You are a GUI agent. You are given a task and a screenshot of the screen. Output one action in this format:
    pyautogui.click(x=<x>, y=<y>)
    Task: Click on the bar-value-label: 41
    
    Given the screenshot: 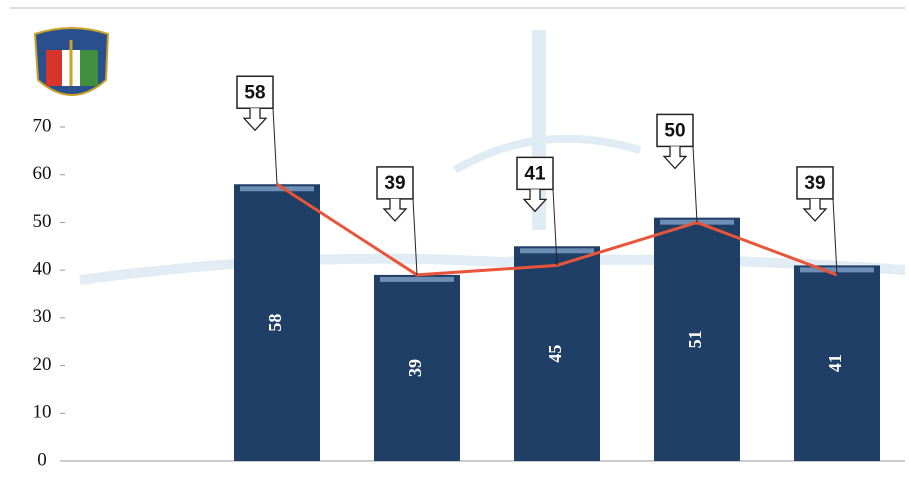 What is the action you would take?
    pyautogui.click(x=835, y=363)
    